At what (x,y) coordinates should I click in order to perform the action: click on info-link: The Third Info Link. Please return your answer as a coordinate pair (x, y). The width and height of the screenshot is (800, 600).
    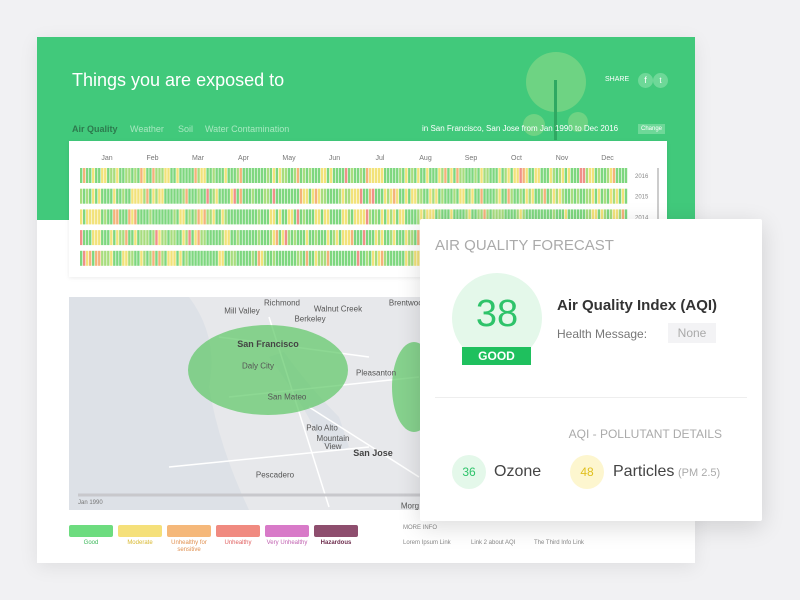
    Looking at the image, I should click on (559, 543).